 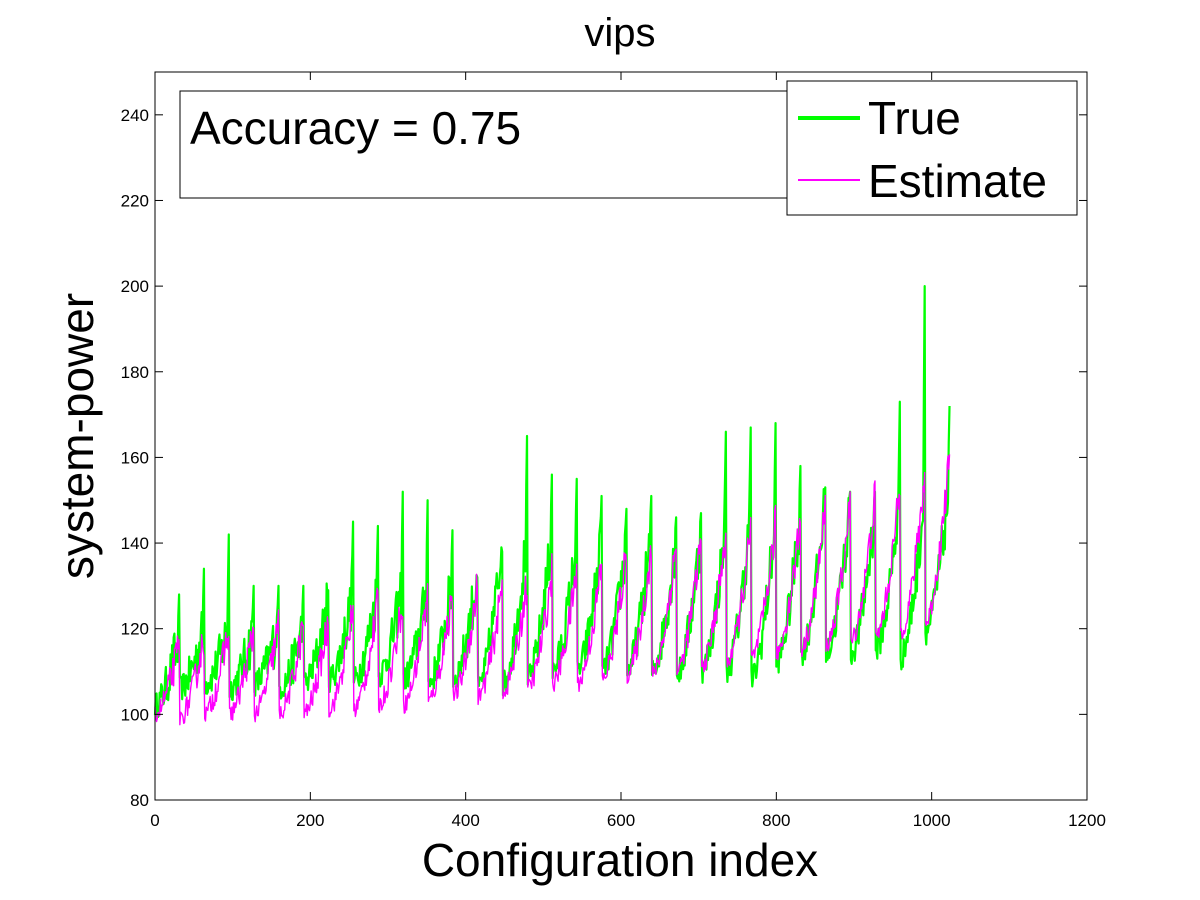 What do you see at coordinates (620, 860) in the screenshot?
I see `x-axis-label: Configuration index` at bounding box center [620, 860].